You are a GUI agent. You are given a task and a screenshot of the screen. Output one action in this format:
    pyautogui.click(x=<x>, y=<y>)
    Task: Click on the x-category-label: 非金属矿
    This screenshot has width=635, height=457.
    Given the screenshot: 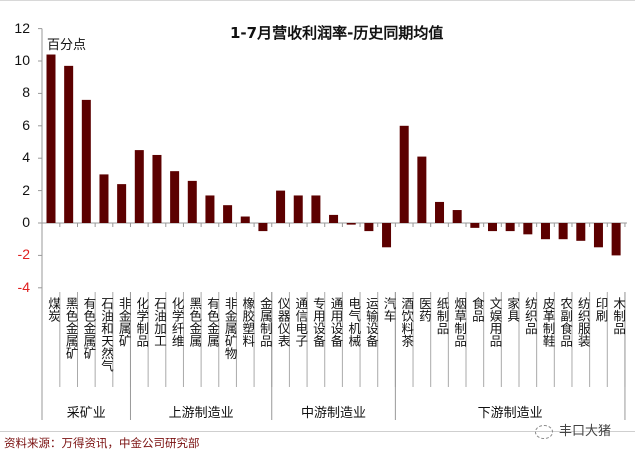 What is the action you would take?
    pyautogui.click(x=124, y=322)
    